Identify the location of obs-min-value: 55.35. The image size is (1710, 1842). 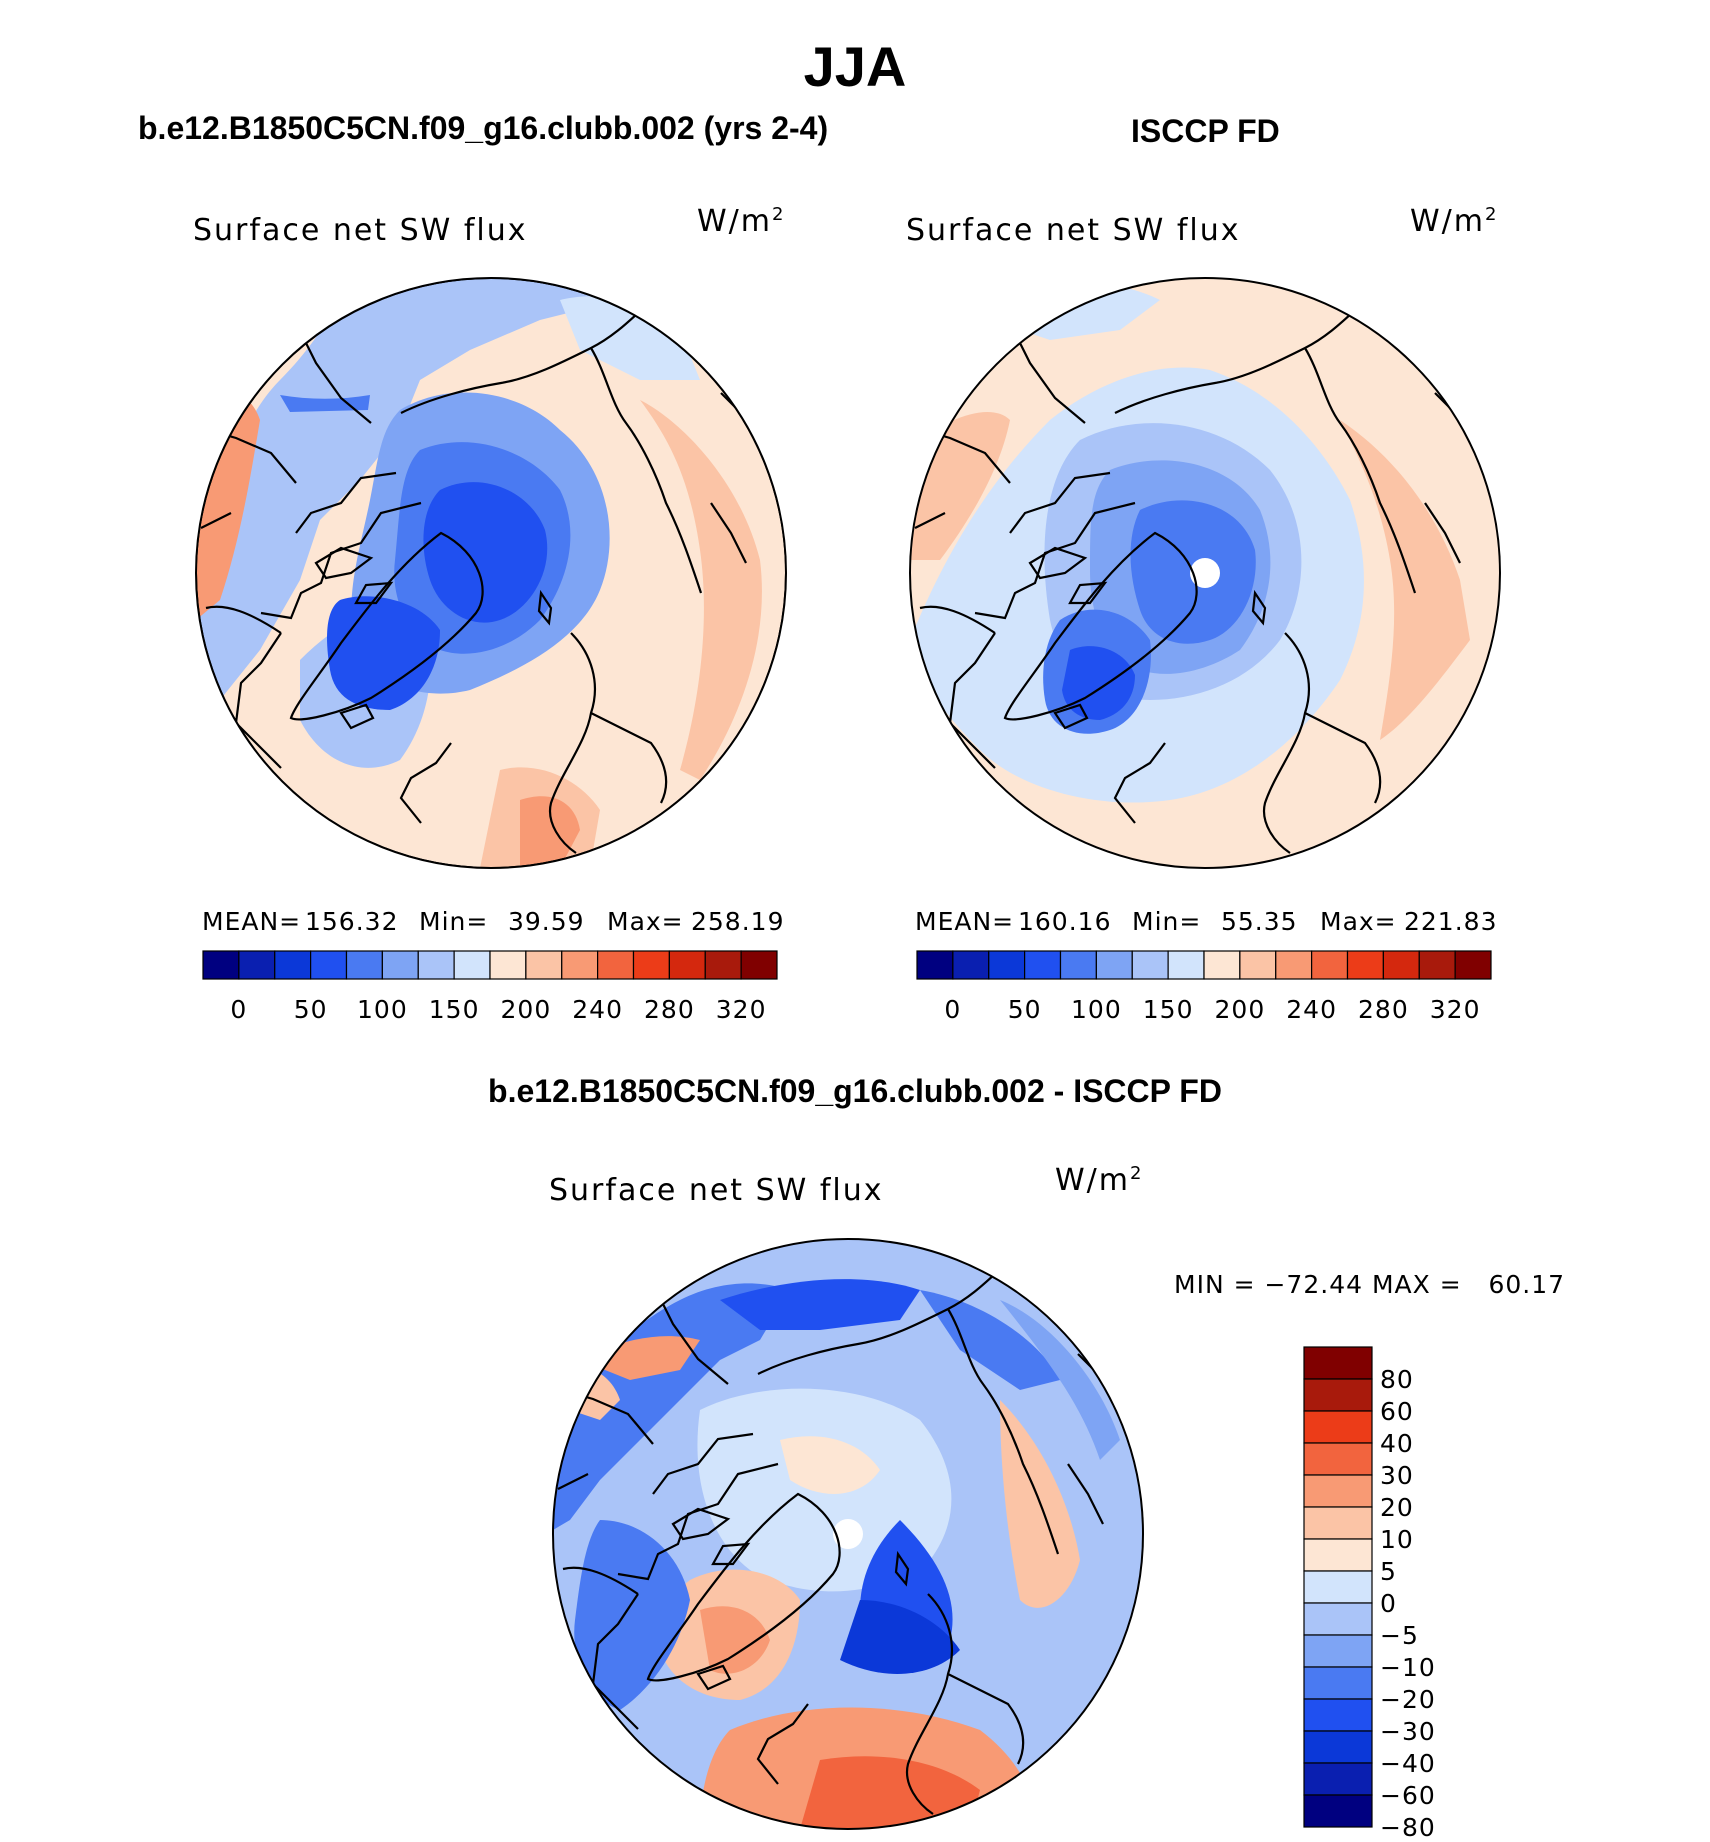
(1259, 921).